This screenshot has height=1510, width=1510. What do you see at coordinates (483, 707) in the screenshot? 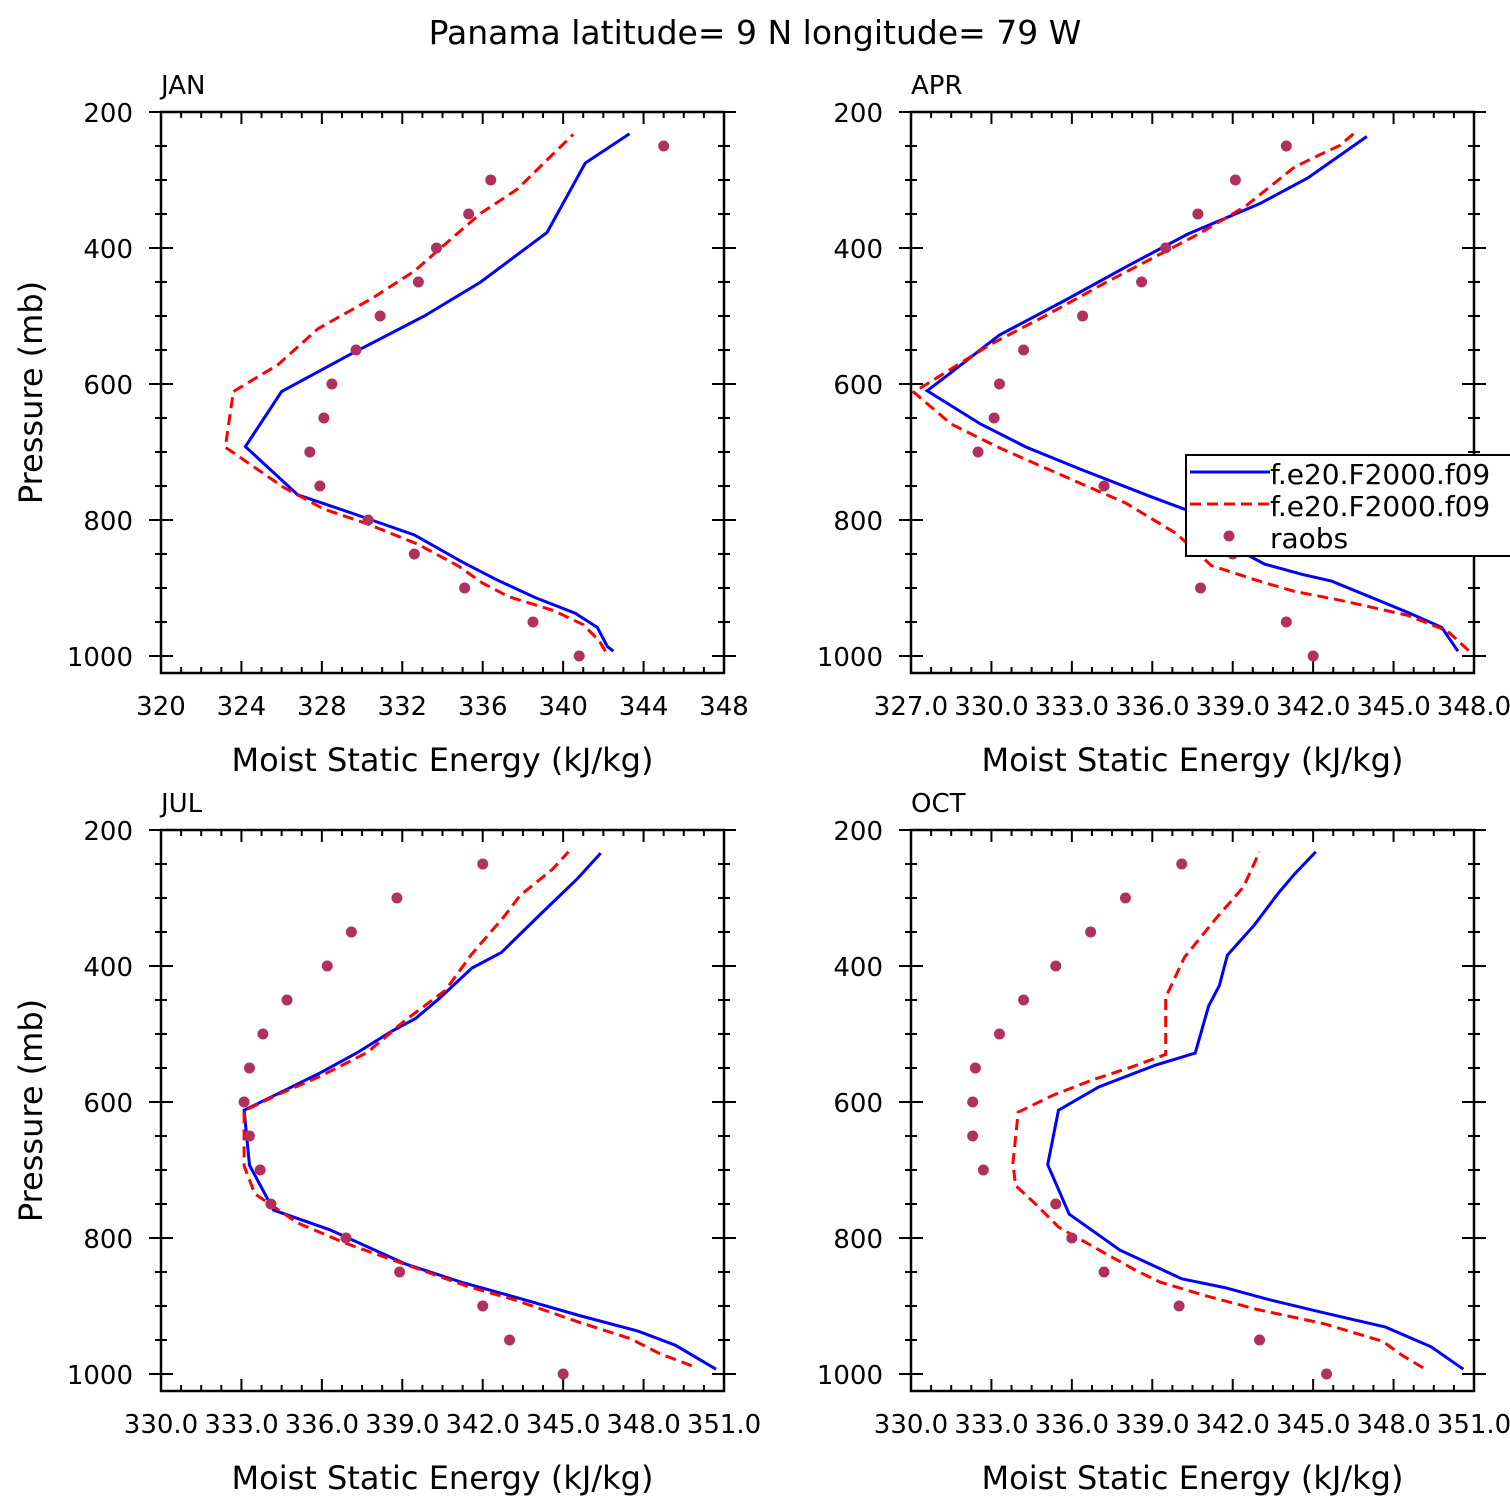
I see `x-tick-label: 336` at bounding box center [483, 707].